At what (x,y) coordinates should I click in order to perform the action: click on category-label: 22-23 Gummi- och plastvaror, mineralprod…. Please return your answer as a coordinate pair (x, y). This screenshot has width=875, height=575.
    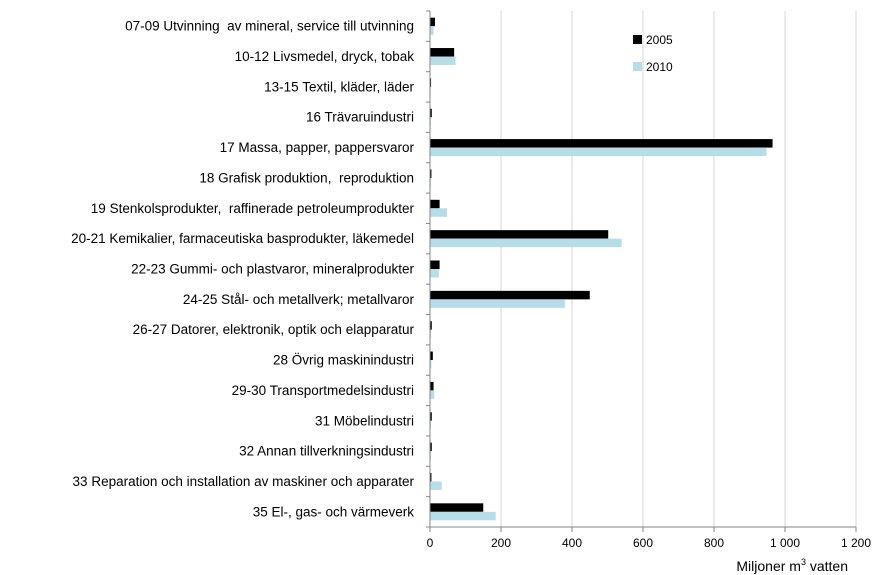
    Looking at the image, I should click on (272, 269).